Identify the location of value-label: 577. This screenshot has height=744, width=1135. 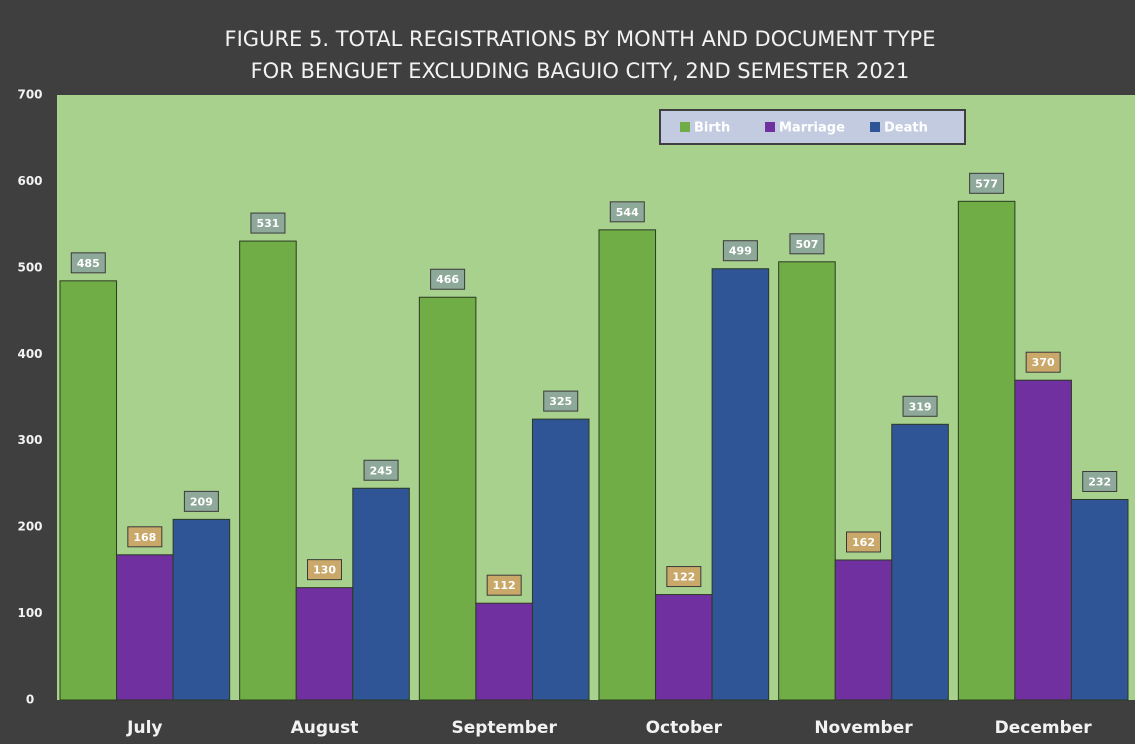
(986, 183).